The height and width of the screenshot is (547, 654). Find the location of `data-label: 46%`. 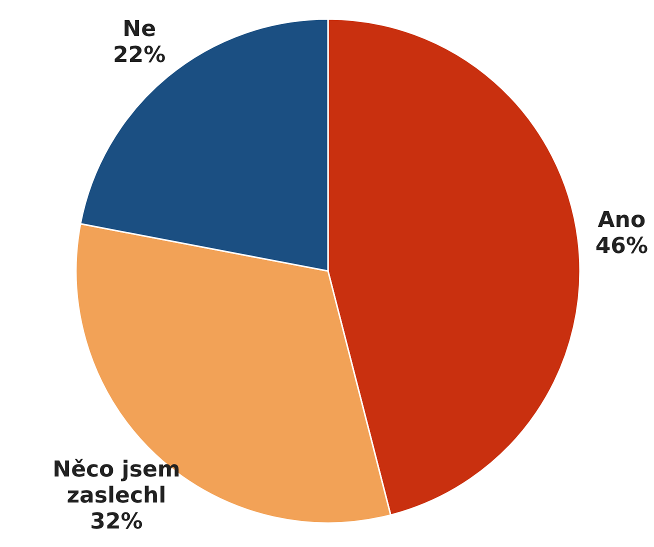

data-label: 46% is located at coordinates (621, 246).